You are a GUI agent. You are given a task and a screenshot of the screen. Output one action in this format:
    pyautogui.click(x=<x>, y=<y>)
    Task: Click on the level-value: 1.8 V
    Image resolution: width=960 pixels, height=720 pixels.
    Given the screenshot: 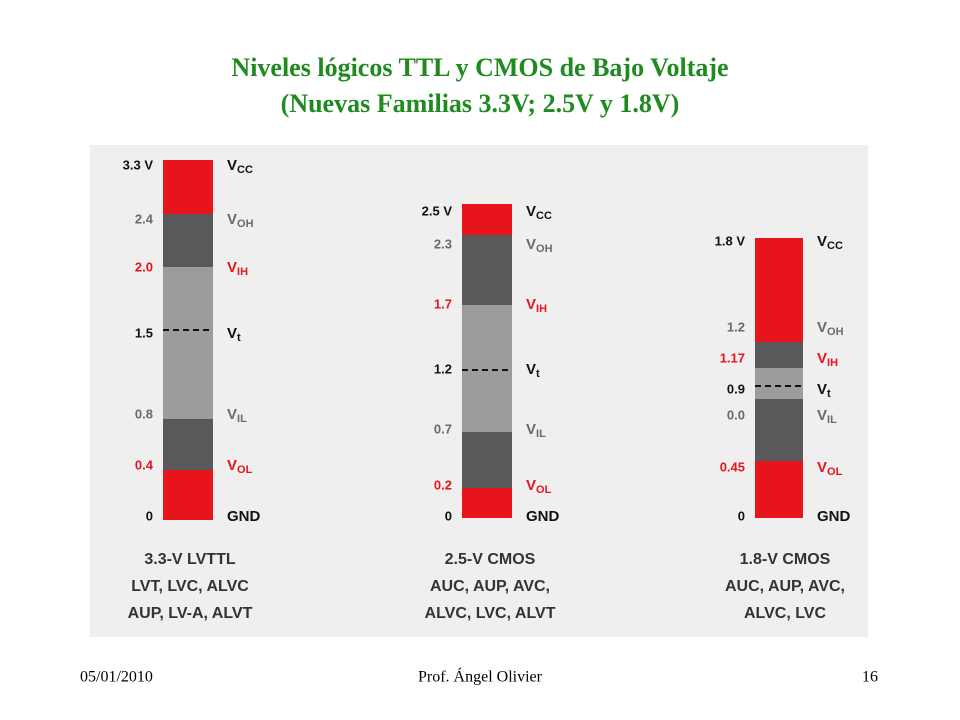 What is the action you would take?
    pyautogui.click(x=730, y=240)
    